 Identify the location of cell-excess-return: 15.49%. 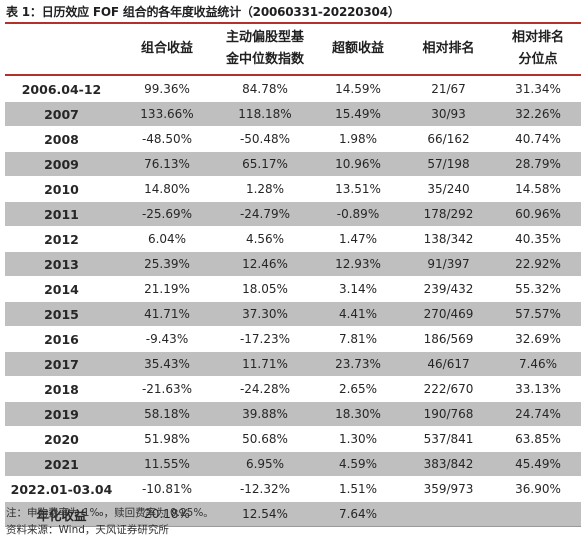
(358, 114).